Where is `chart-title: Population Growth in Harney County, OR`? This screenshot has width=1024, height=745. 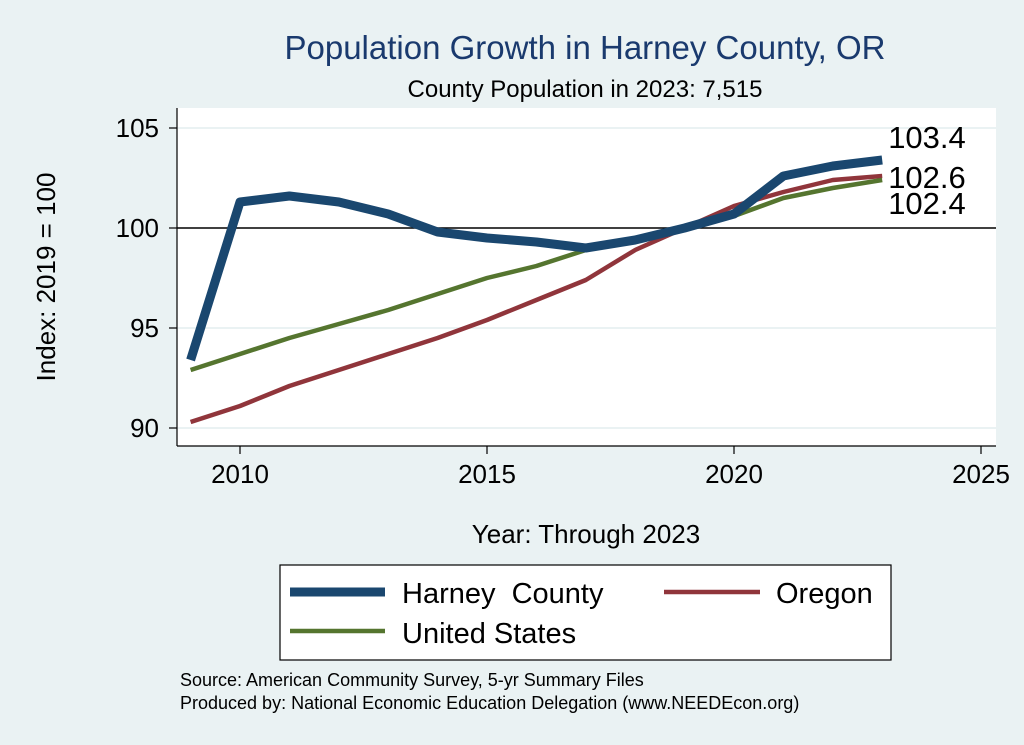
chart-title: Population Growth in Harney County, OR is located at coordinates (584, 47).